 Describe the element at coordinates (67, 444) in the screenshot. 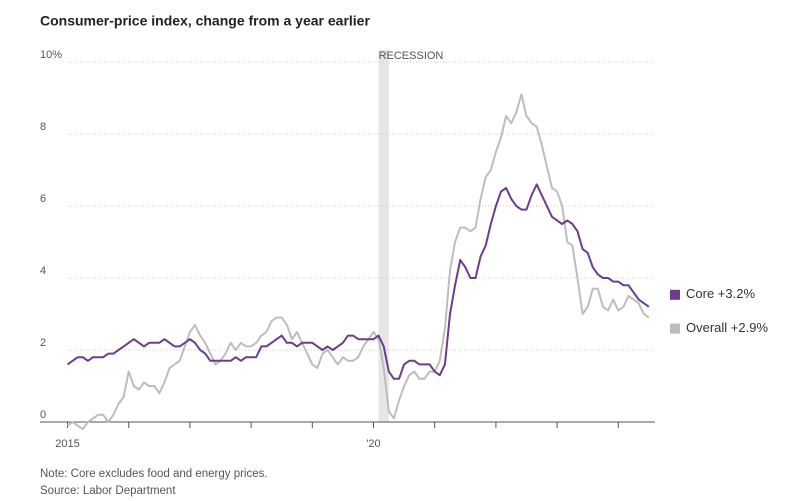

I see `x-tick-label: 2015` at that location.